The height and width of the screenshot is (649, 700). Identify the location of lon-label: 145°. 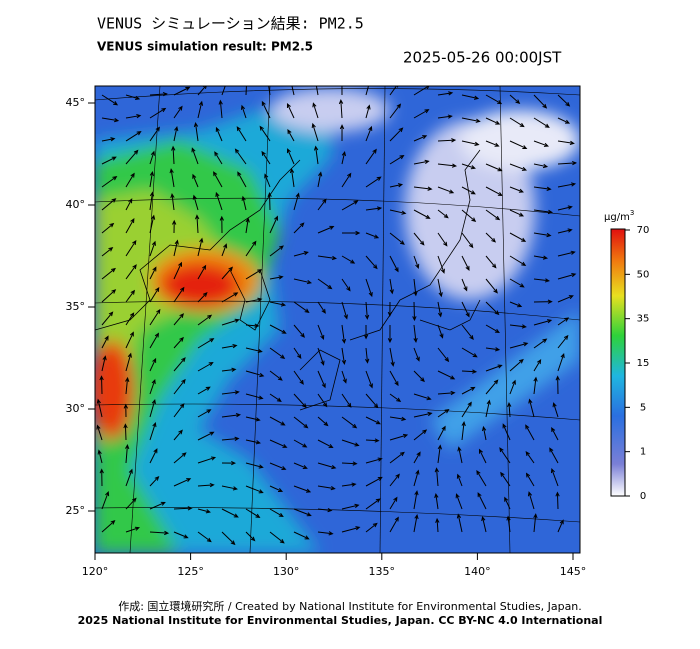
(573, 571).